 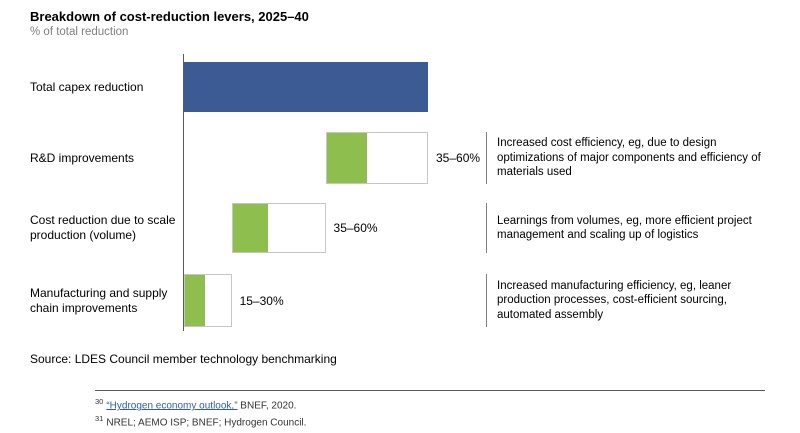 I want to click on footnote-divider, so click(x=430, y=390).